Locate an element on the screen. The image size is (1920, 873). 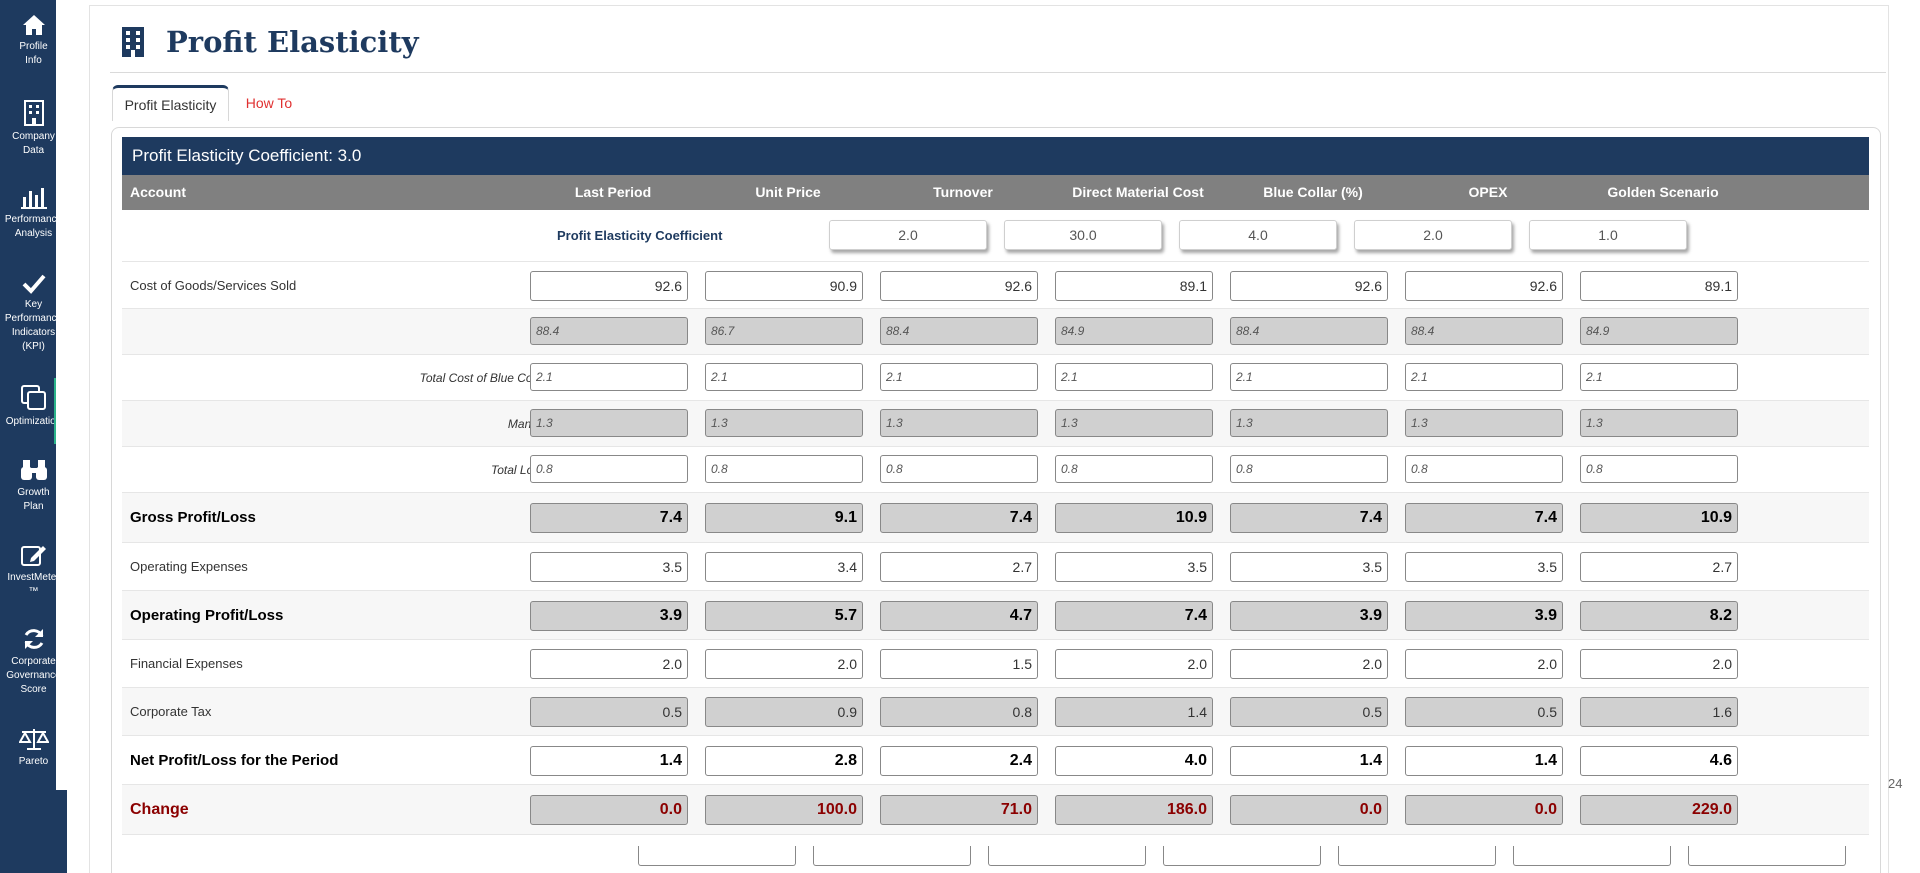
cell-turnover: 2.1 is located at coordinates (959, 377).